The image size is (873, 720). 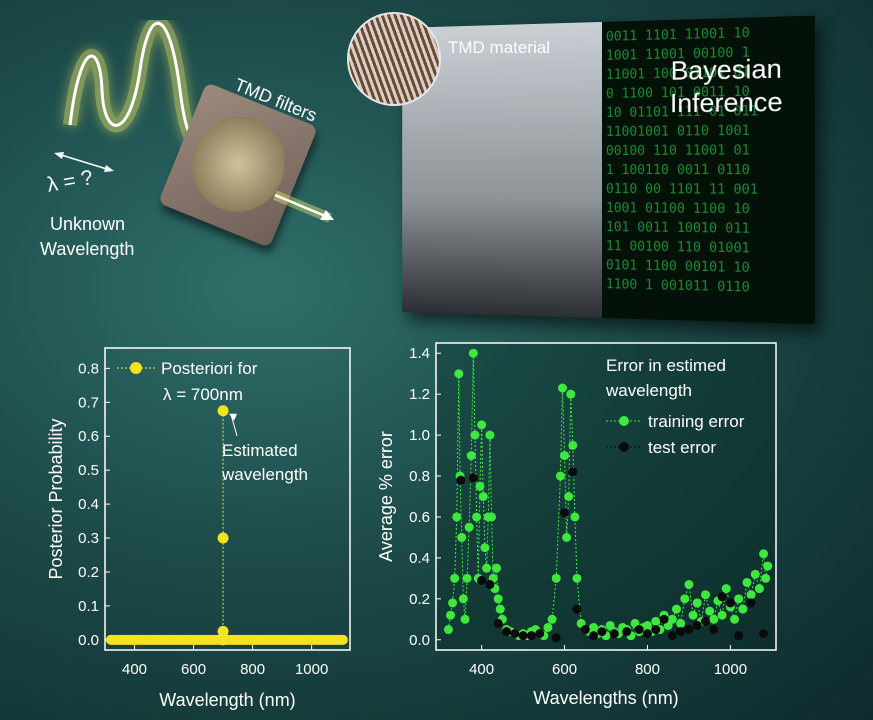 I want to click on y-tick-label: 0.7, so click(x=88, y=402).